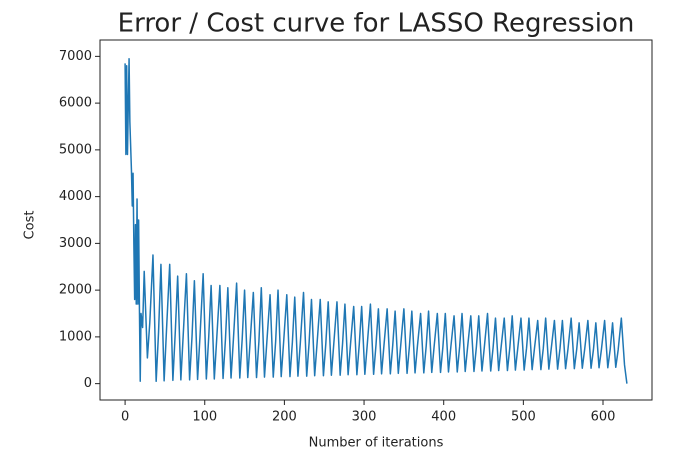 The width and height of the screenshot is (700, 470). Describe the element at coordinates (75, 336) in the screenshot. I see `y-tick-label: 1000` at that location.